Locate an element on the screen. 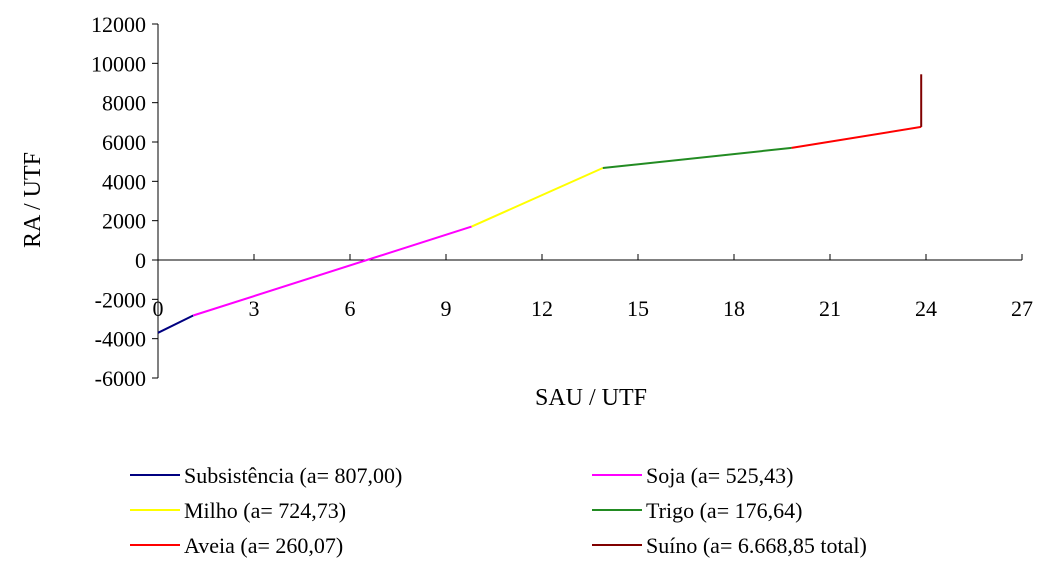  y-tick-label: 12000 is located at coordinates (118, 24).